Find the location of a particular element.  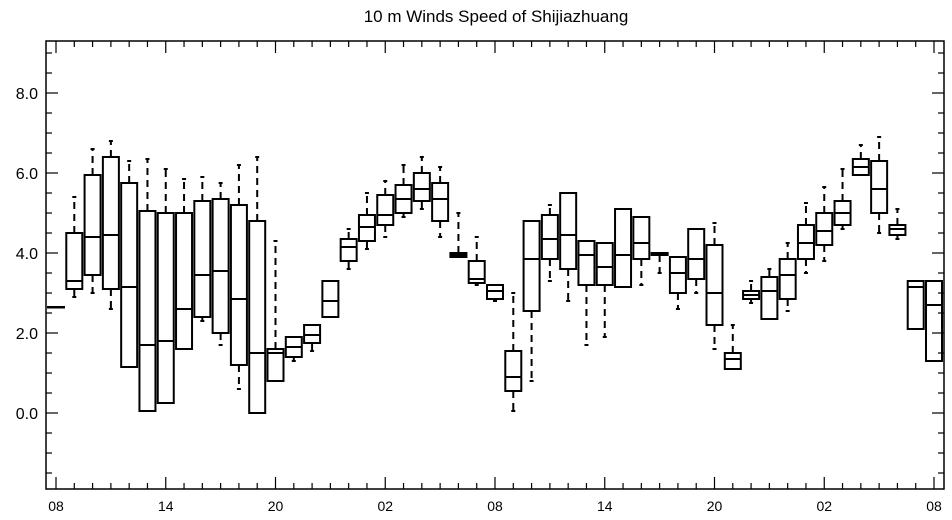

y-tick-label: 4.0 is located at coordinates (27, 254).